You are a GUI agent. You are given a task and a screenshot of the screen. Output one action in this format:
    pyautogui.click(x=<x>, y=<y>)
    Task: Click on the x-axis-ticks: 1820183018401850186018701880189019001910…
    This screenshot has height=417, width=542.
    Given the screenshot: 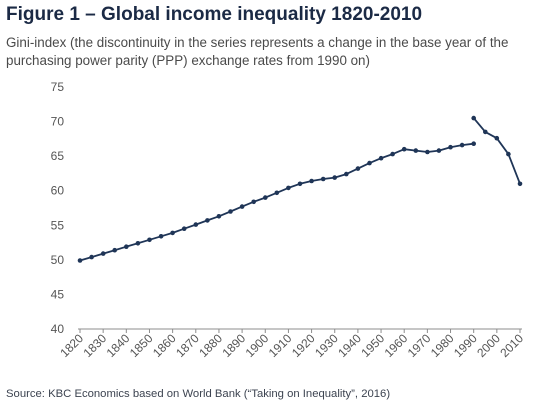 What is the action you would take?
    pyautogui.click(x=291, y=344)
    